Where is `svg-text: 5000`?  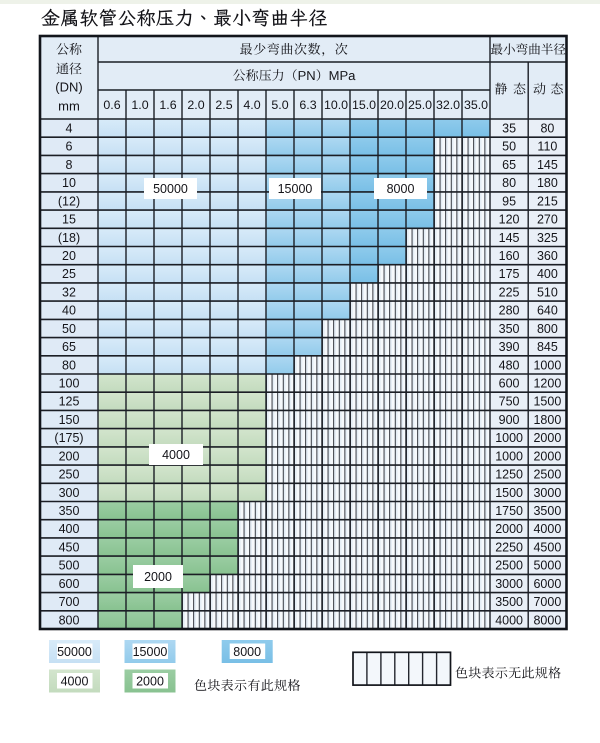 svg-text: 5000 is located at coordinates (547, 566).